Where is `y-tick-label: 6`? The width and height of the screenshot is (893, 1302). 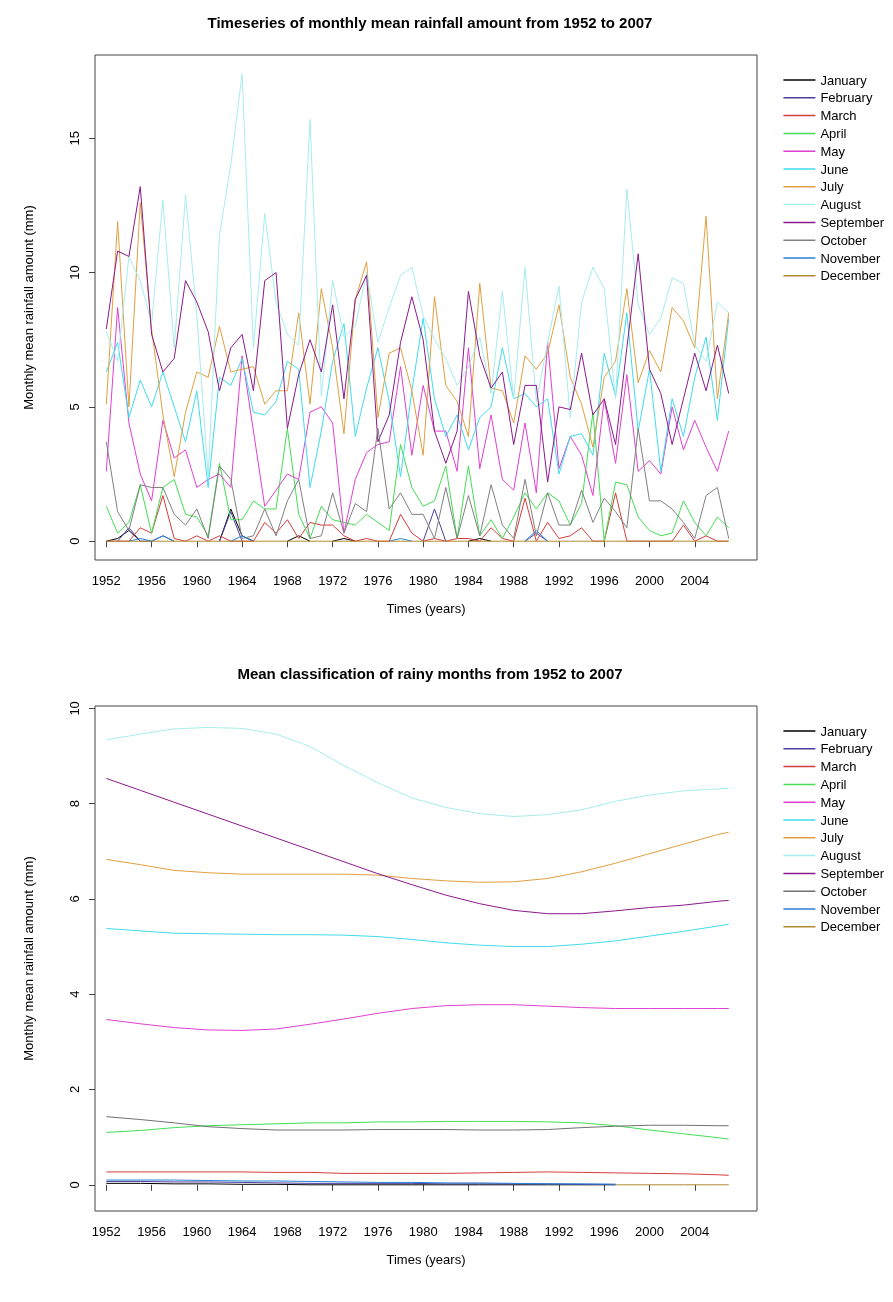
y-tick-label: 6 is located at coordinates (74, 899).